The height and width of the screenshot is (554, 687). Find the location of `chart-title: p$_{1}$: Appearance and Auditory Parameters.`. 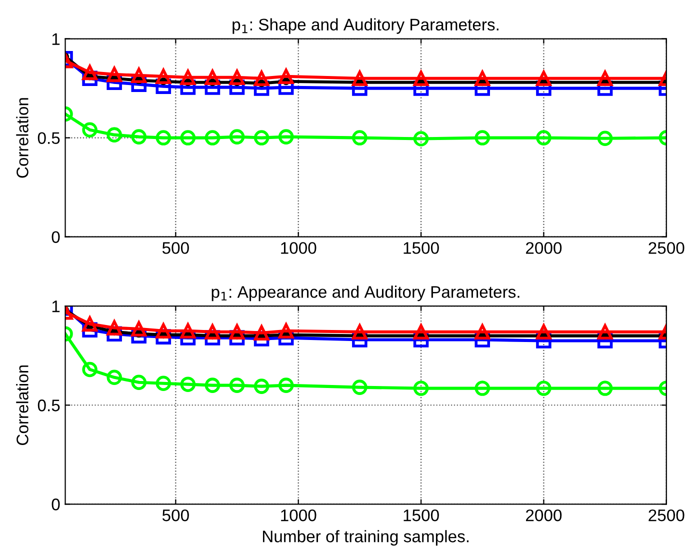

chart-title: p$_{1}$: Appearance and Auditory Parameters. is located at coordinates (366, 294).